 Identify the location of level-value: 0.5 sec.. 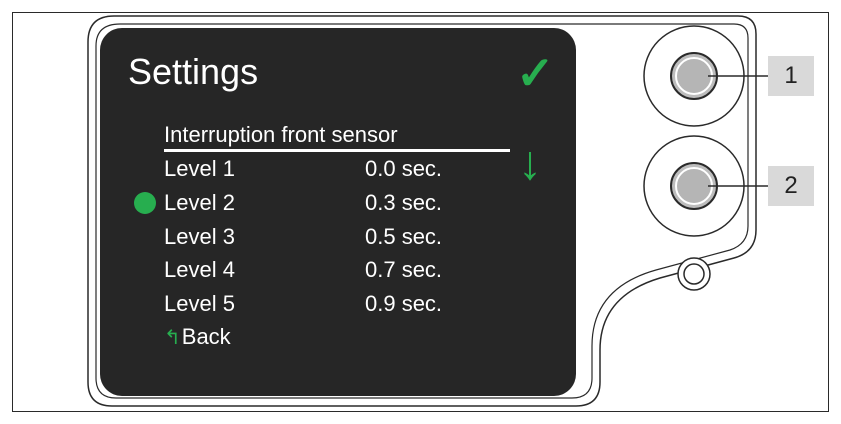
(404, 236).